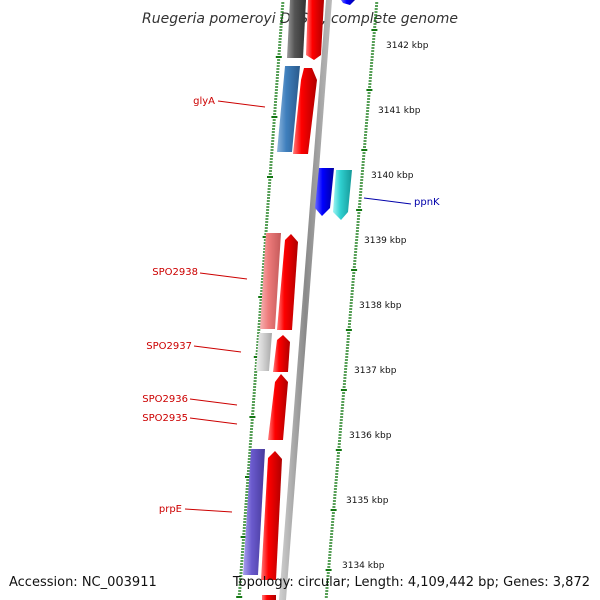 The image size is (600, 600). What do you see at coordinates (363, 566) in the screenshot?
I see `ruler-label-3134: 3134 kbp` at bounding box center [363, 566].